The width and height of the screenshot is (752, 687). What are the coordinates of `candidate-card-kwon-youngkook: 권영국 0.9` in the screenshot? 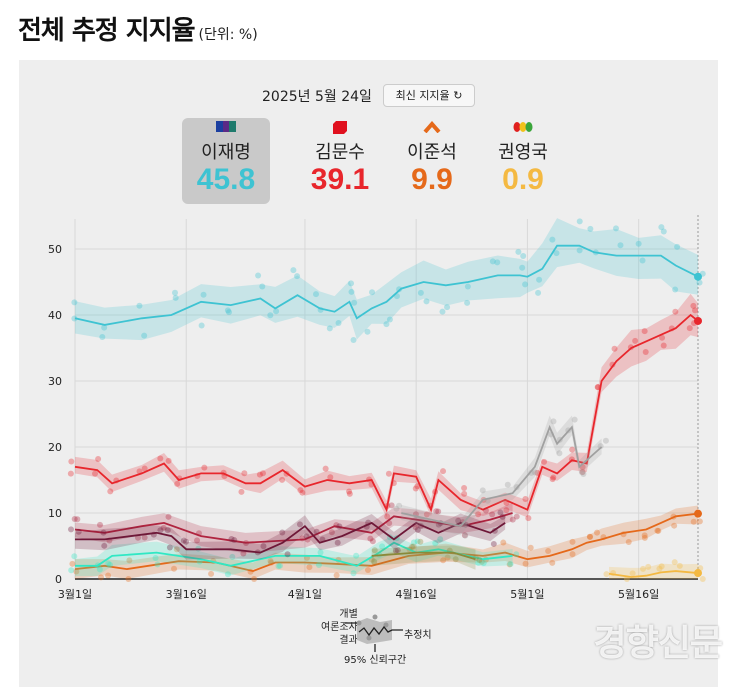 It's located at (523, 161).